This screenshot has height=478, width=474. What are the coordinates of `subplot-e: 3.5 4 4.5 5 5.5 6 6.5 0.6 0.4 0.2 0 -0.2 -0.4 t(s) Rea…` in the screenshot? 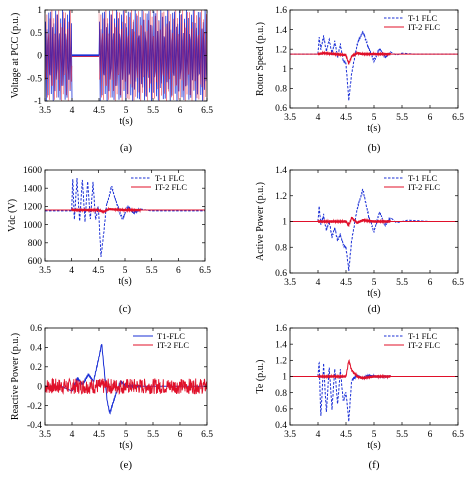 It's located at (111, 397).